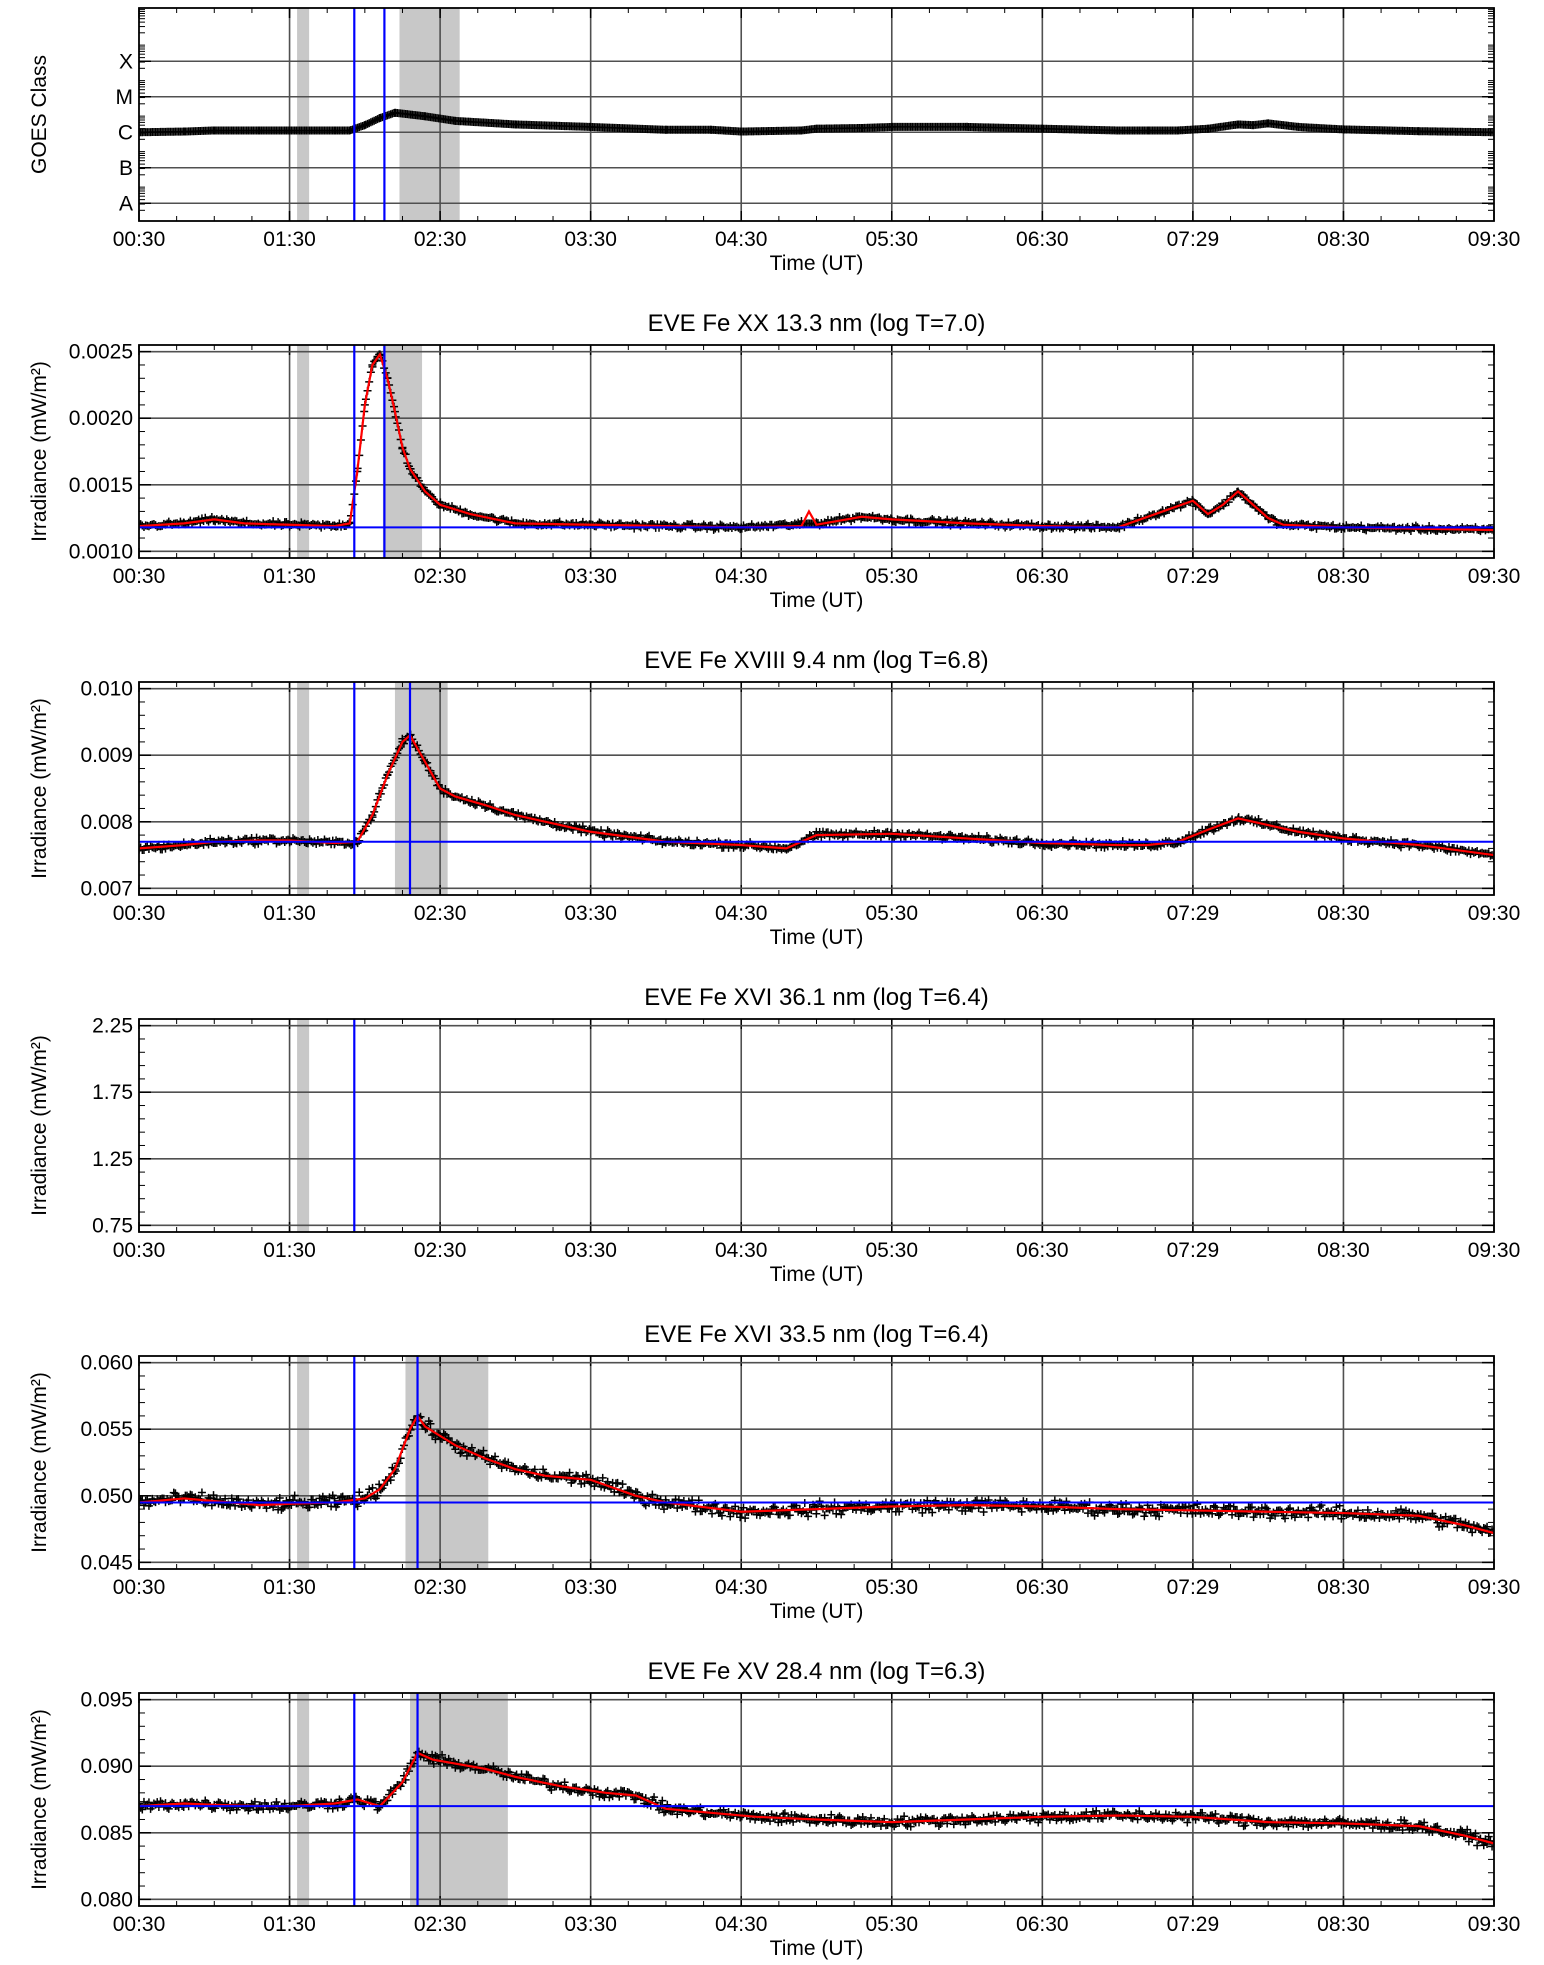 Image resolution: width=1544 pixels, height=1965 pixels. I want to click on y-tick-label: 0.090, so click(106, 1766).